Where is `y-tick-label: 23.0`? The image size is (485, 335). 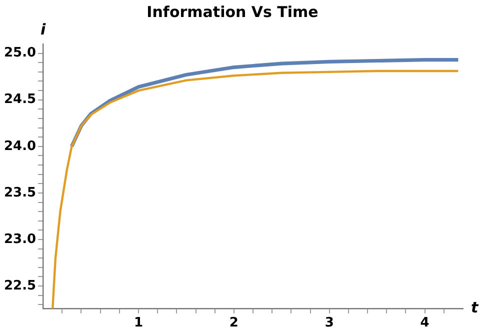 y-tick-label: 23.0 is located at coordinates (20, 239).